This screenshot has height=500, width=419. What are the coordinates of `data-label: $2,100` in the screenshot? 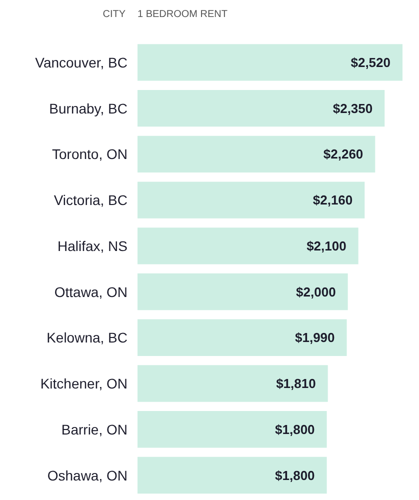 It's located at (326, 246).